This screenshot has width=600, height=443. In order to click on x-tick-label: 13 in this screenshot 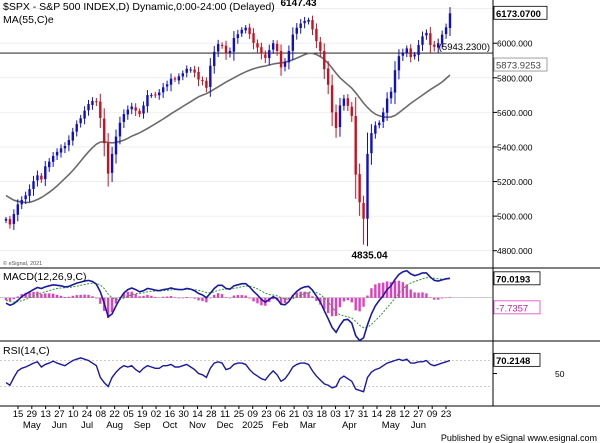, I will do `click(45, 414)`.